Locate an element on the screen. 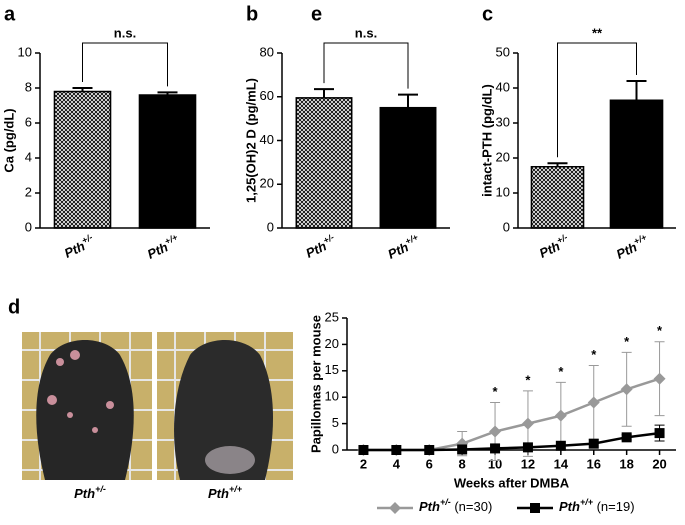  panel-letter: c is located at coordinates (487, 14).